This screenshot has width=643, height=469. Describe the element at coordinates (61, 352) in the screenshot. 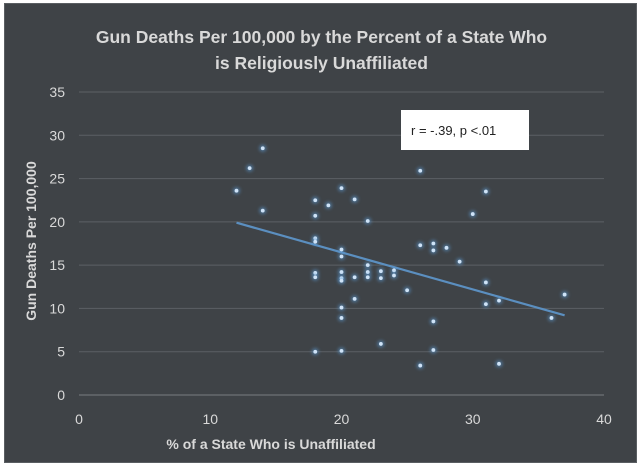

I see `y-tick-label: 5` at that location.